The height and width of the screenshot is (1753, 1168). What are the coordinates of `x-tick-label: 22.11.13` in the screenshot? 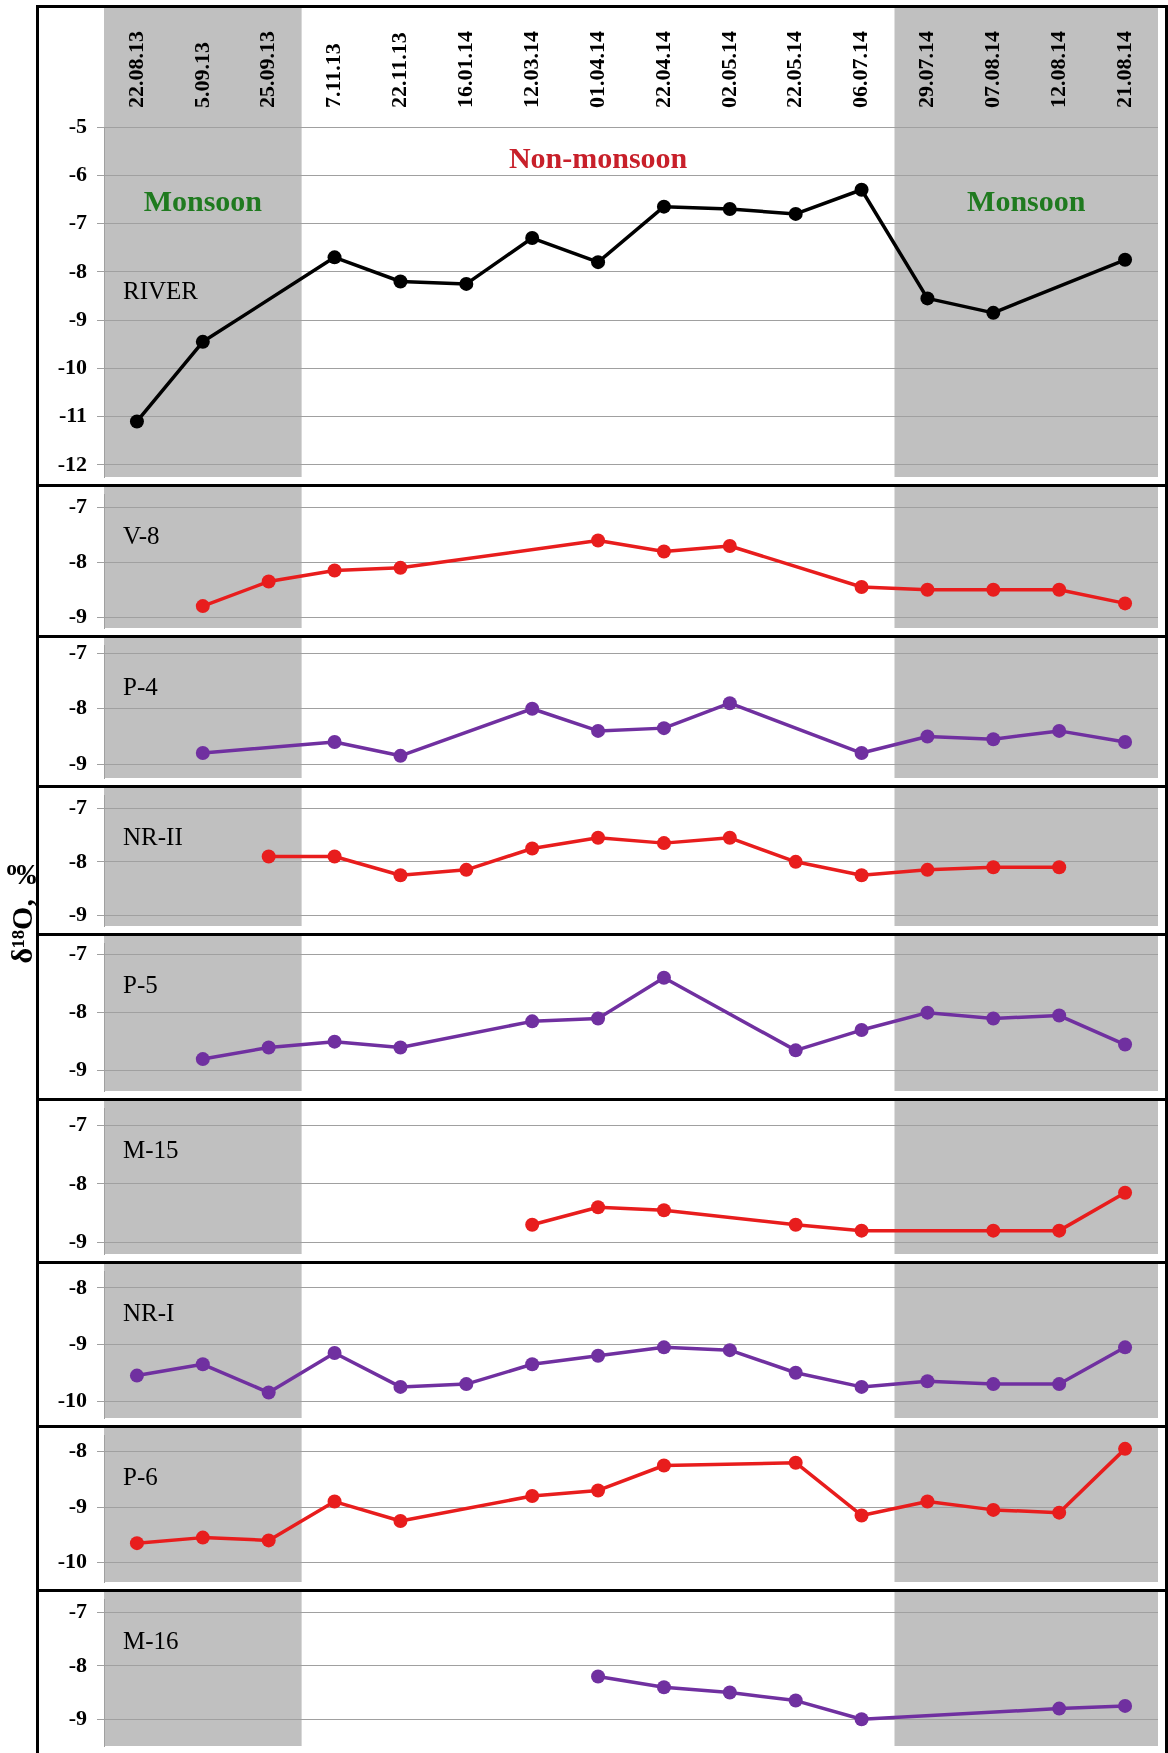 It's located at (399, 70).